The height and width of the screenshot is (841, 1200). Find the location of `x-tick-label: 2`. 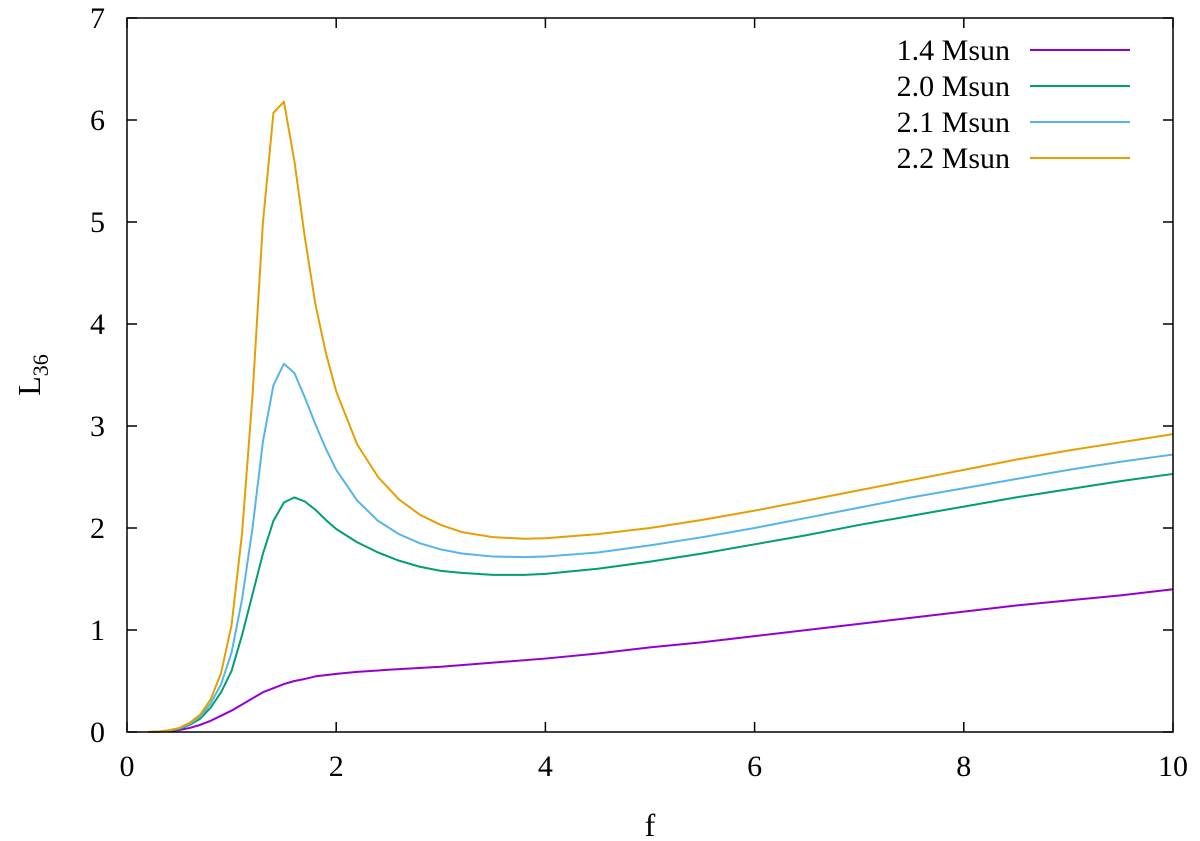

x-tick-label: 2 is located at coordinates (336, 766).